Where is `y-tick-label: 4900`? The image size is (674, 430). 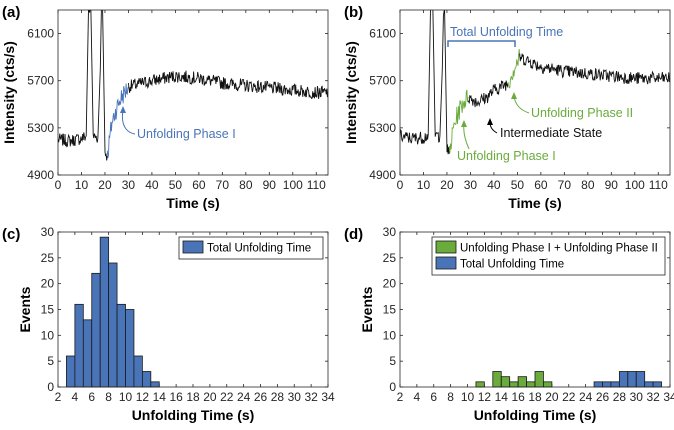
y-tick-label: 4900 is located at coordinates (382, 175).